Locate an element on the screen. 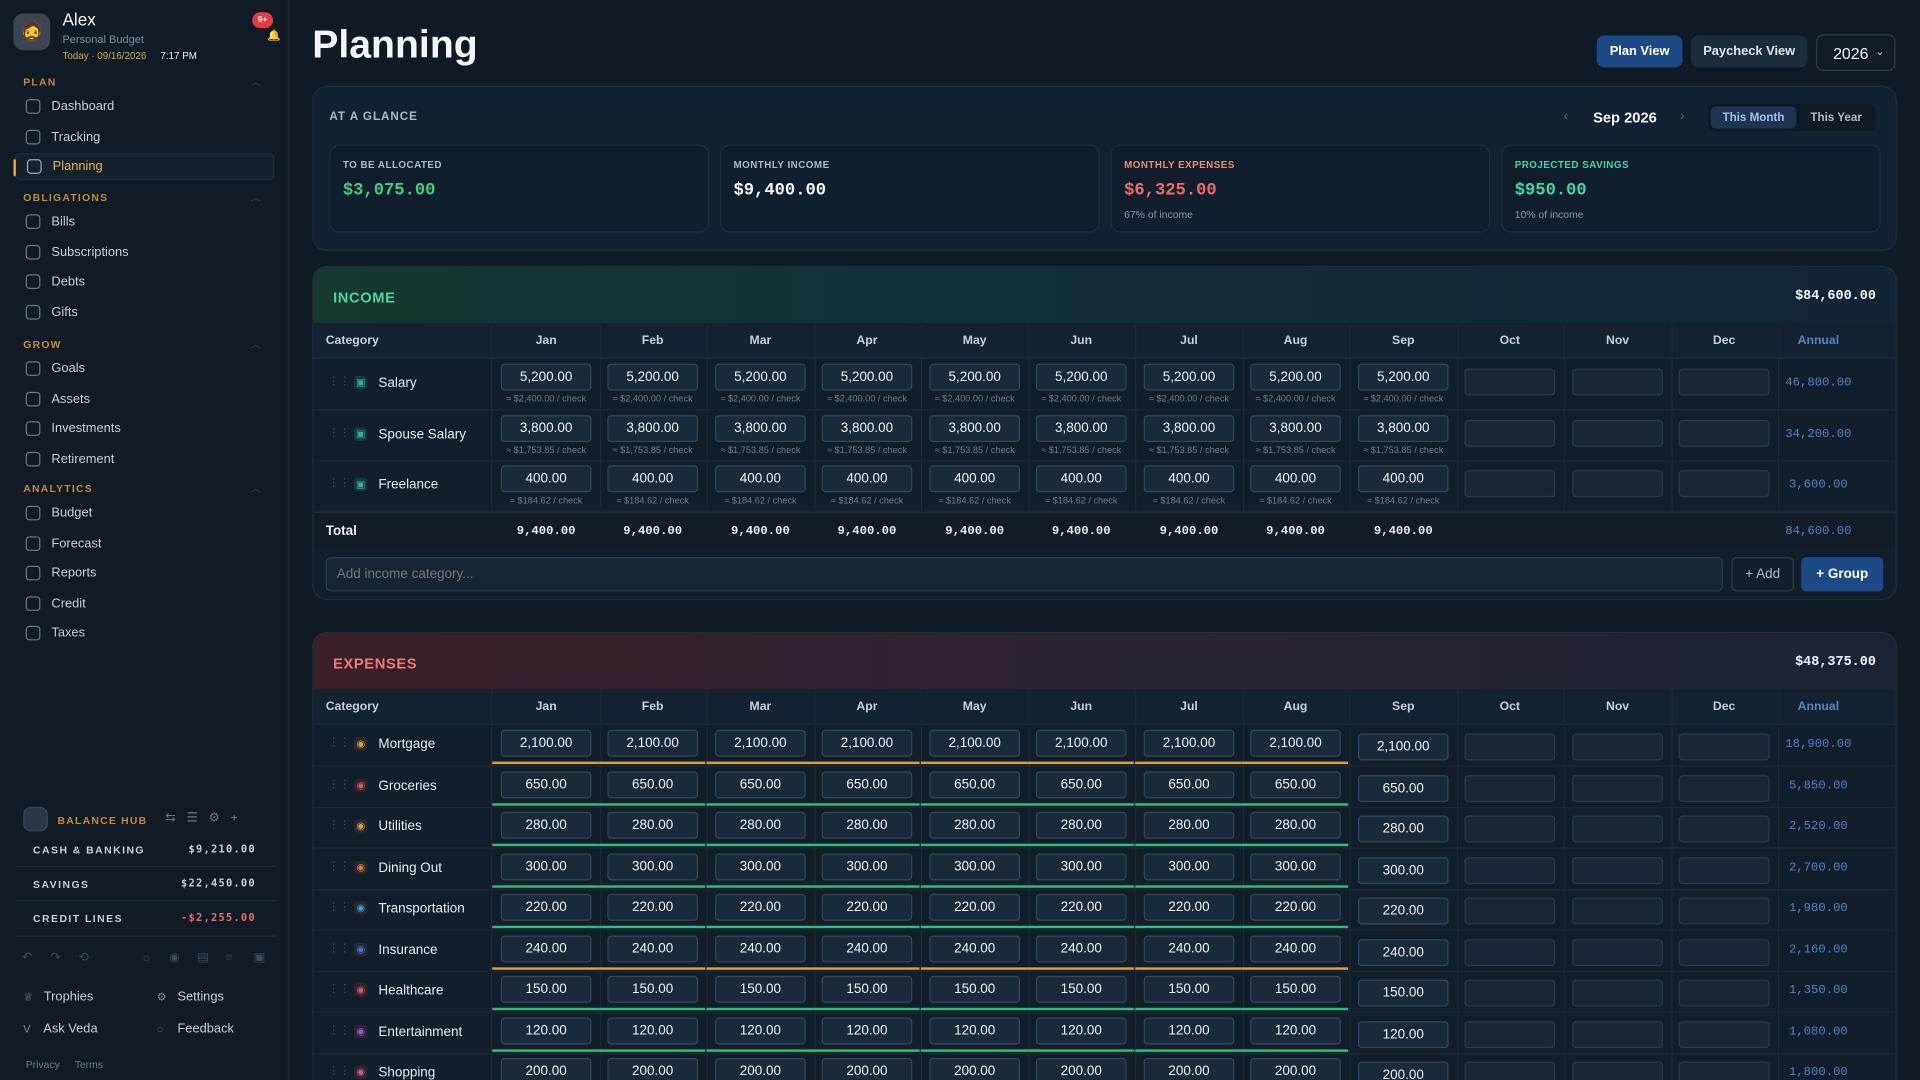 This screenshot has height=1080, width=1920. amount-cell-sep: 240.00 is located at coordinates (1403, 952).